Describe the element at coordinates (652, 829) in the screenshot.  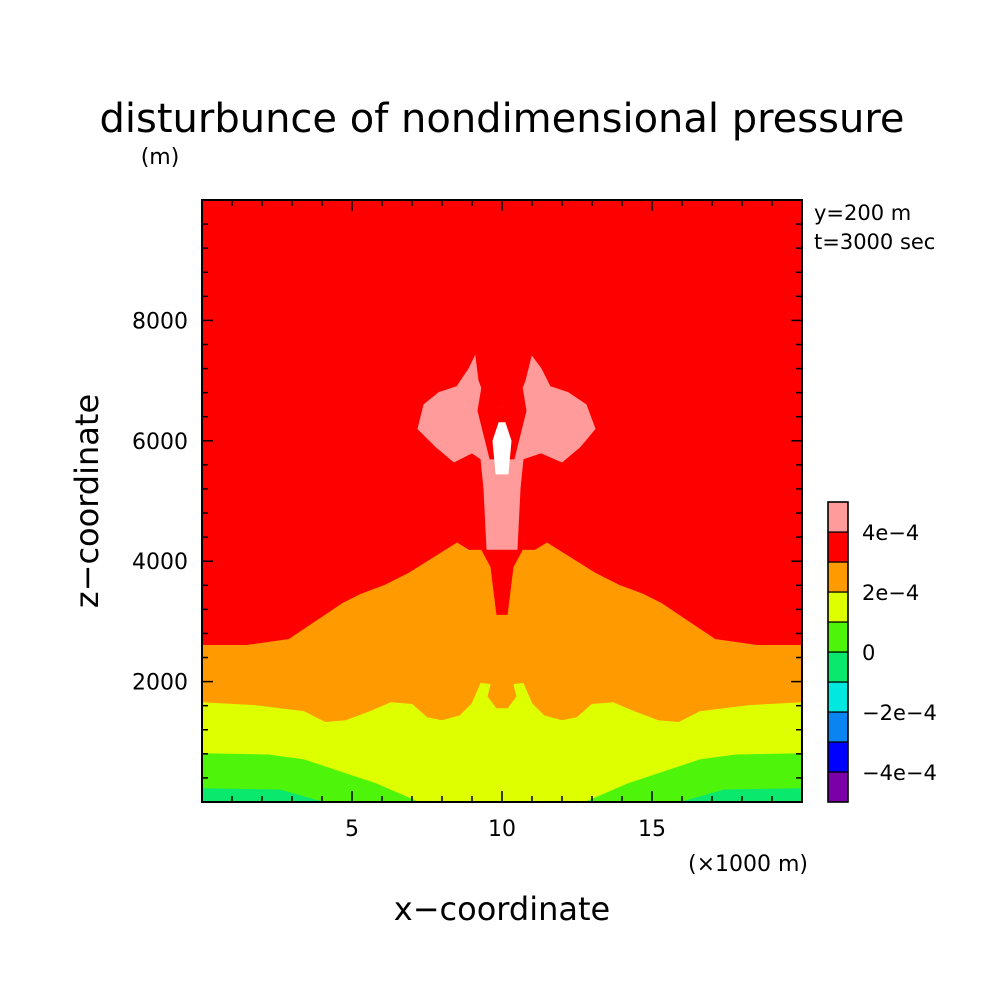
I see `x-tick-label: 15` at that location.